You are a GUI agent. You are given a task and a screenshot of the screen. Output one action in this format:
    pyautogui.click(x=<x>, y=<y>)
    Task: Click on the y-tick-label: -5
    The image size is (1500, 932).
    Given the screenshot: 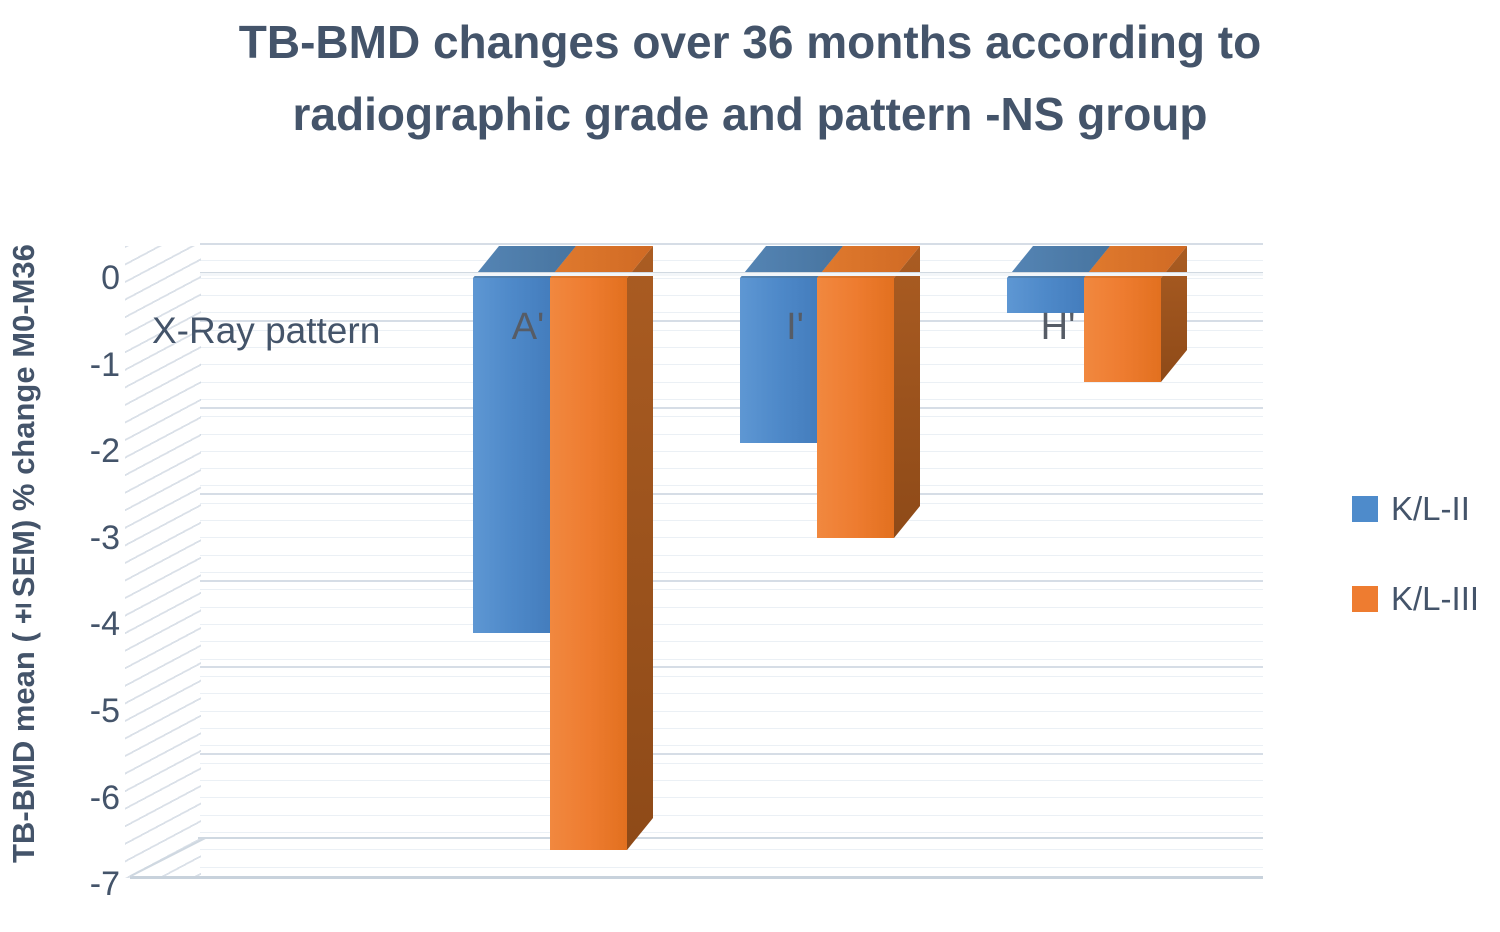 What is the action you would take?
    pyautogui.click(x=104, y=711)
    